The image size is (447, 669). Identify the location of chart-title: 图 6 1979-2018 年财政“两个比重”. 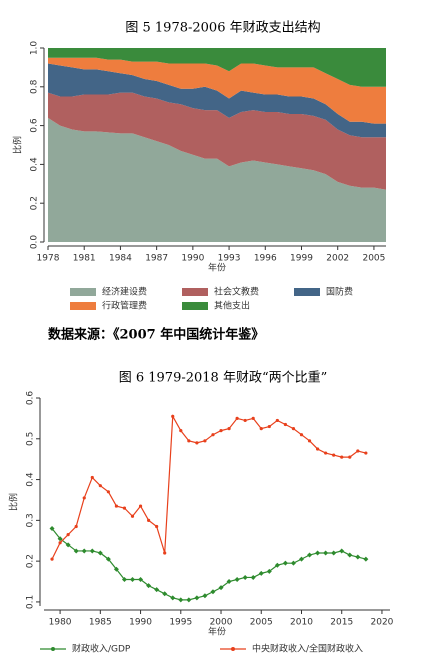
(223, 378).